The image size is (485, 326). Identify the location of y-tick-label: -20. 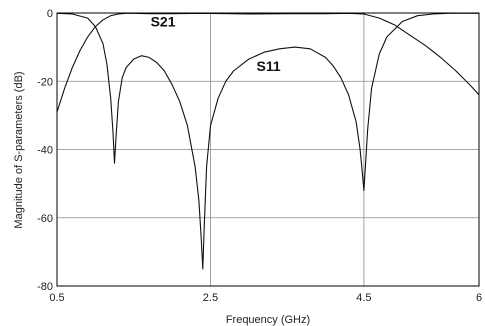
(45, 82).